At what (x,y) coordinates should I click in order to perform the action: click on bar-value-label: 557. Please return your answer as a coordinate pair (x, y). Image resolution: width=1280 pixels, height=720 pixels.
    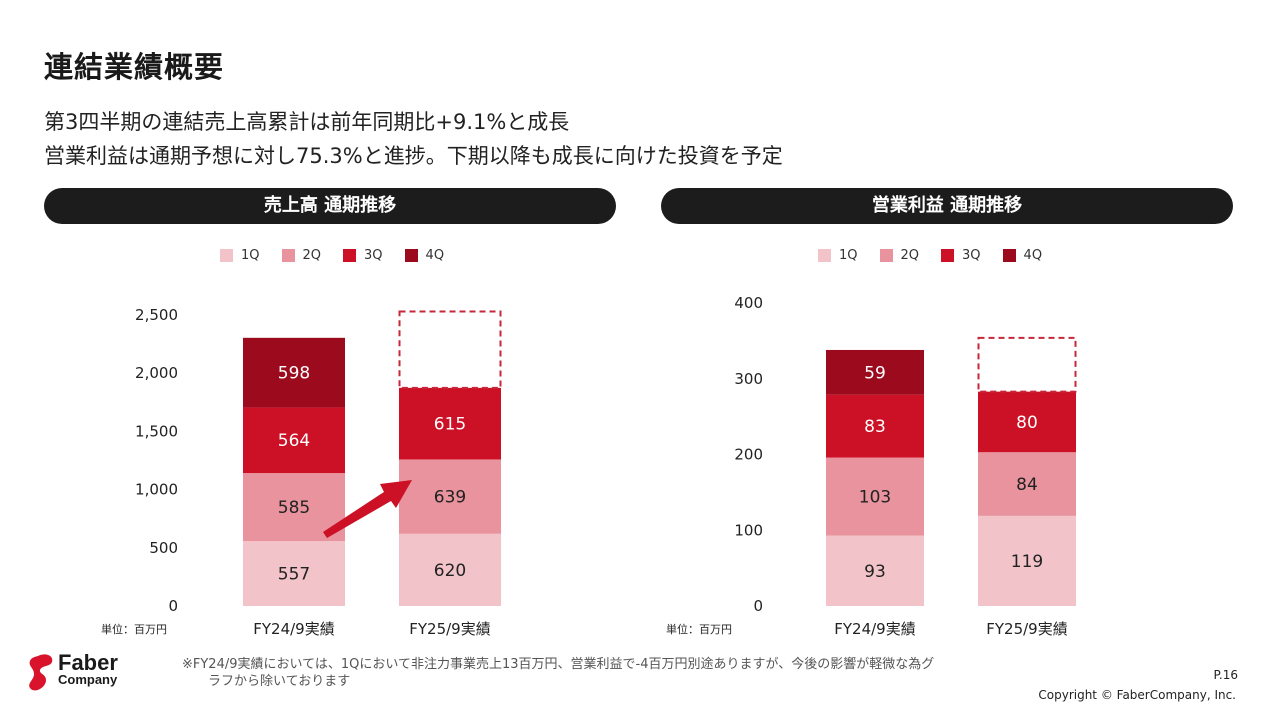
    Looking at the image, I should click on (294, 575).